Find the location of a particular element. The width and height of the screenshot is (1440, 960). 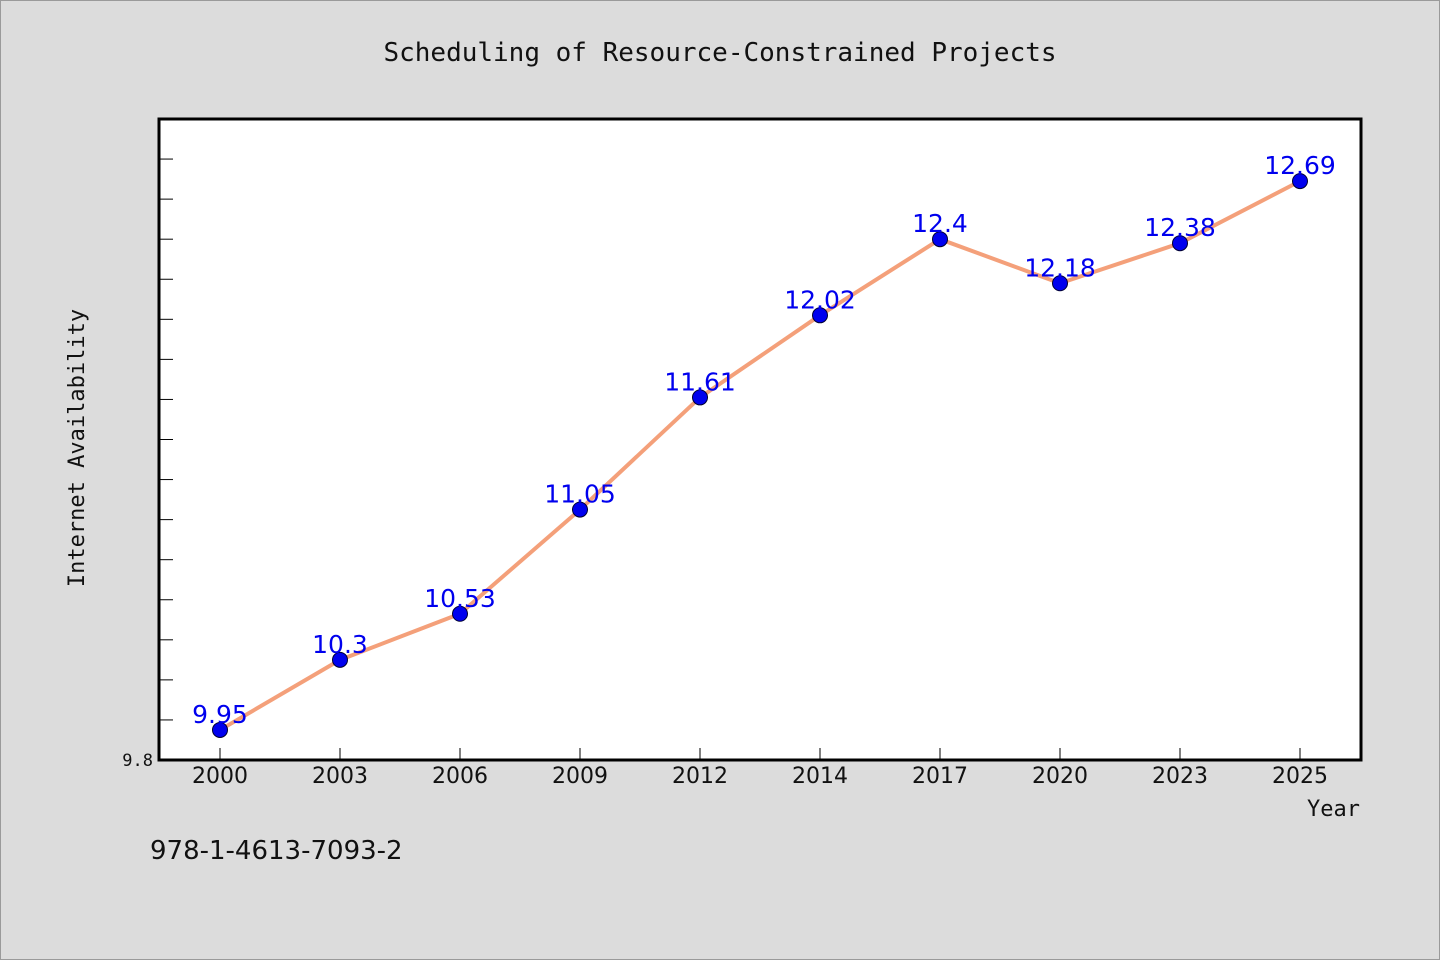

x-tick-label: 2025 is located at coordinates (1300, 776).